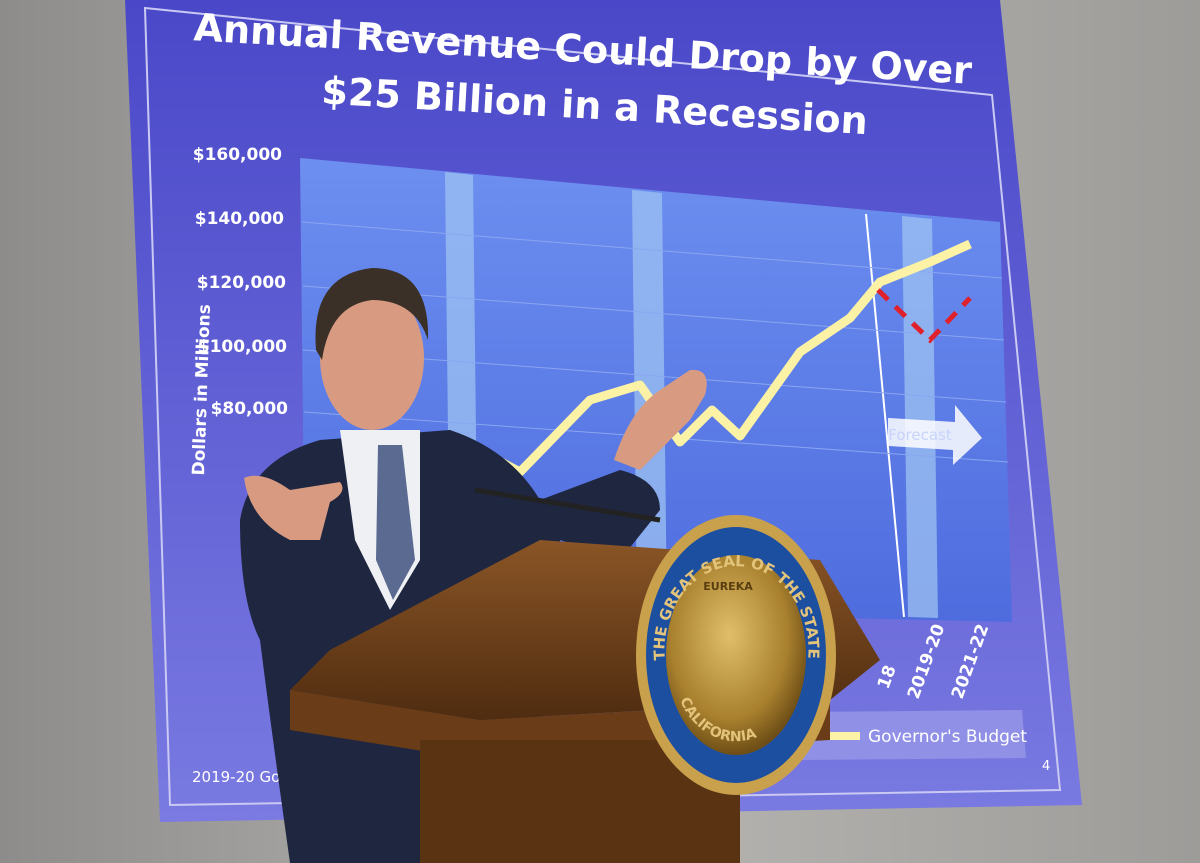 This screenshot has height=863, width=1200. I want to click on microphone, so click(567, 505).